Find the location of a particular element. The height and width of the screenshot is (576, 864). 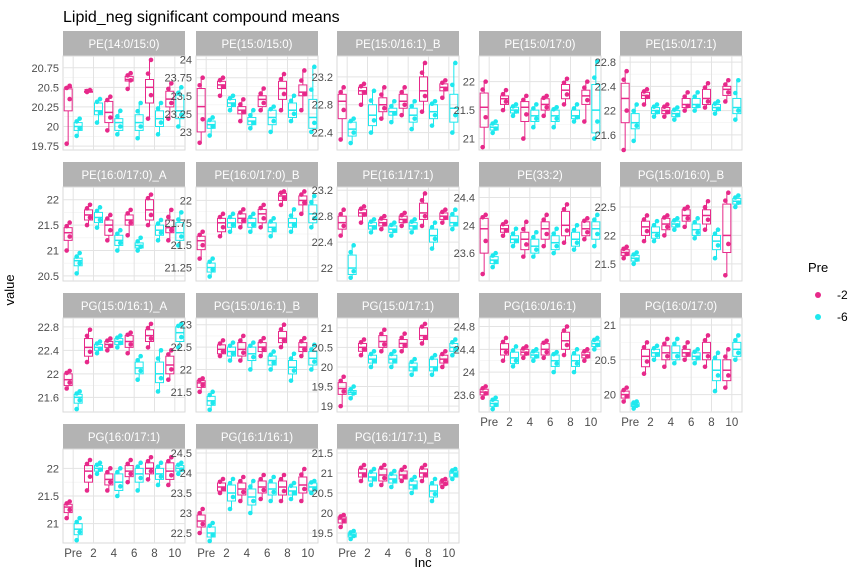

x-tick-label: 2 is located at coordinates (226, 554).